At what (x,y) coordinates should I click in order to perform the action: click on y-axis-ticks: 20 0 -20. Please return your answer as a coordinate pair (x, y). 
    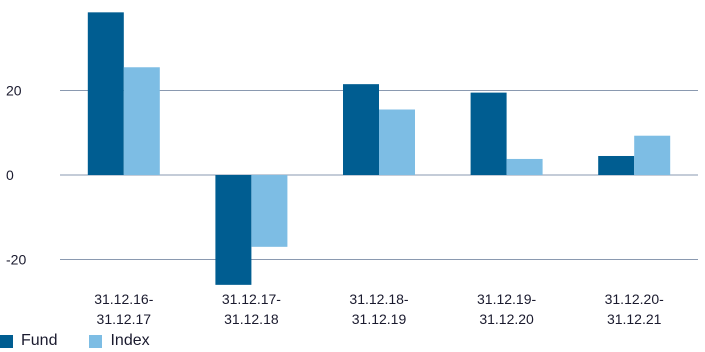
    Looking at the image, I should click on (16, 175).